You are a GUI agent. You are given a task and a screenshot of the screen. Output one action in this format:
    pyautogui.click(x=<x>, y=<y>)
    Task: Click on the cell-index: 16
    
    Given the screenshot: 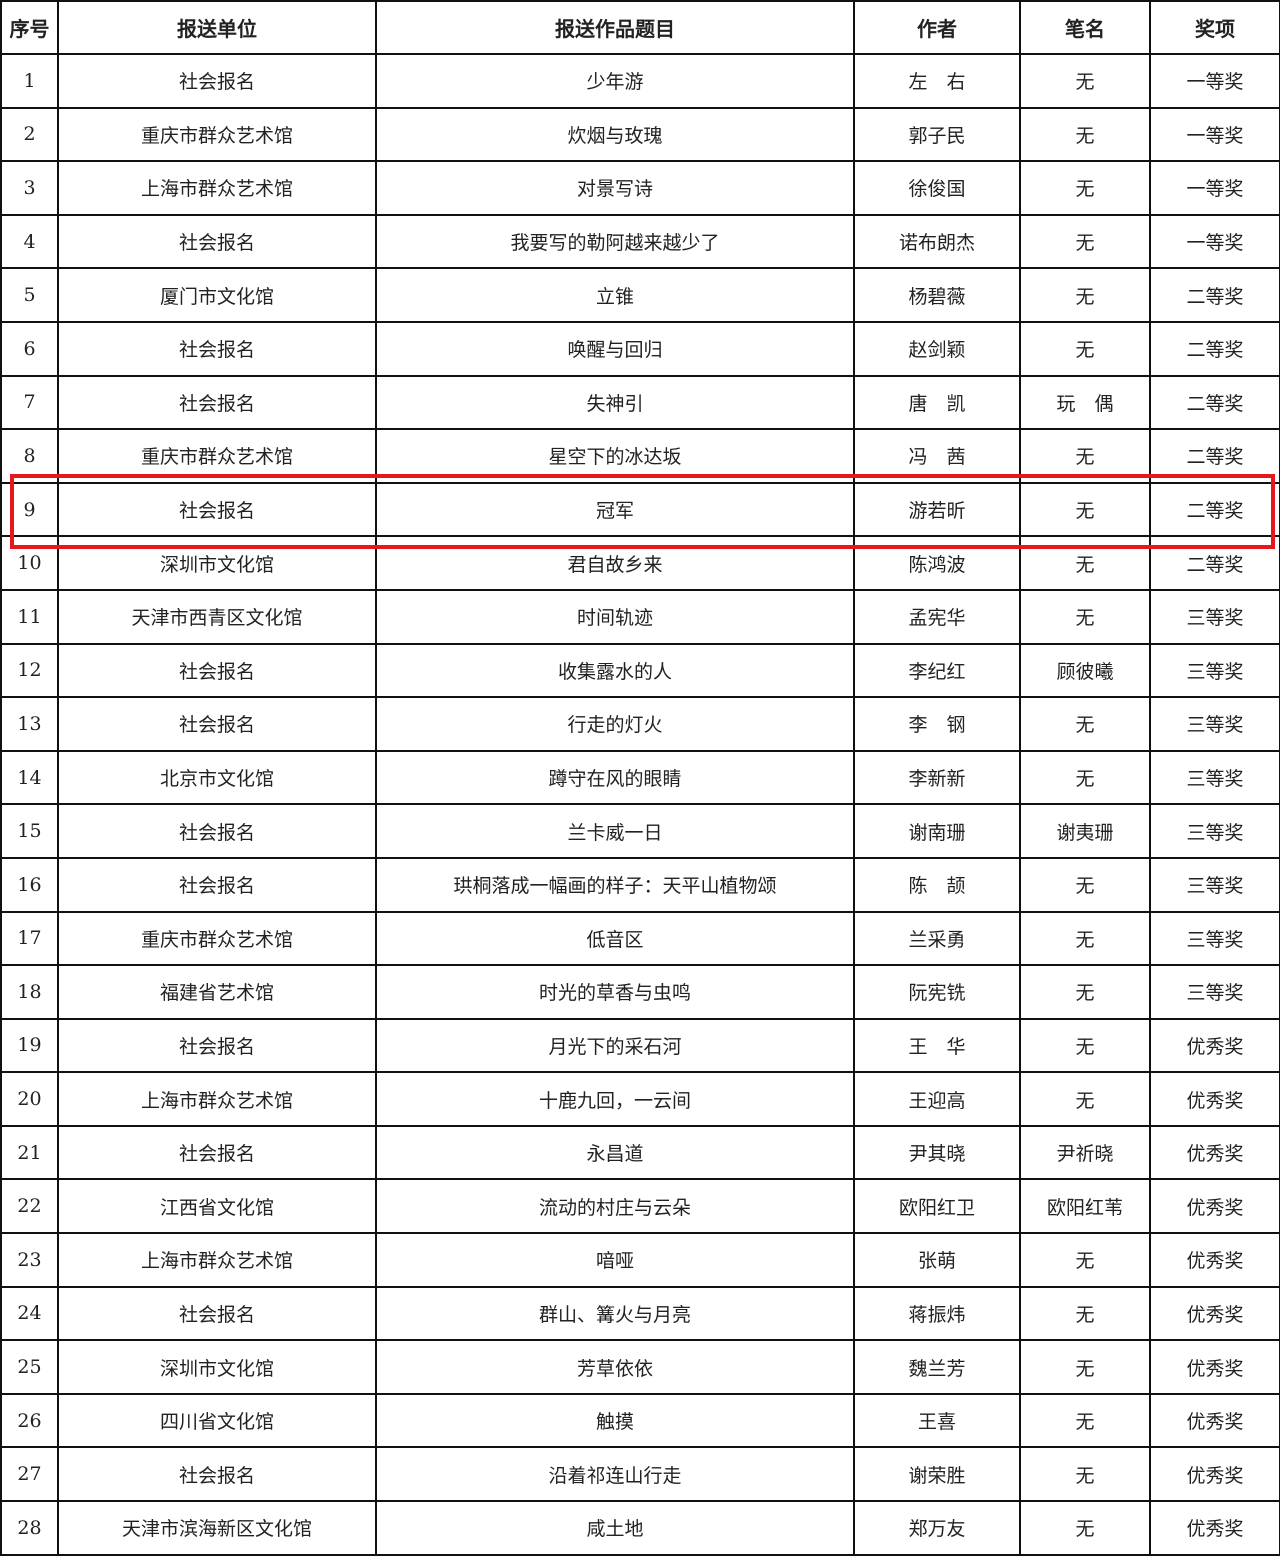 What is the action you would take?
    pyautogui.click(x=29, y=884)
    